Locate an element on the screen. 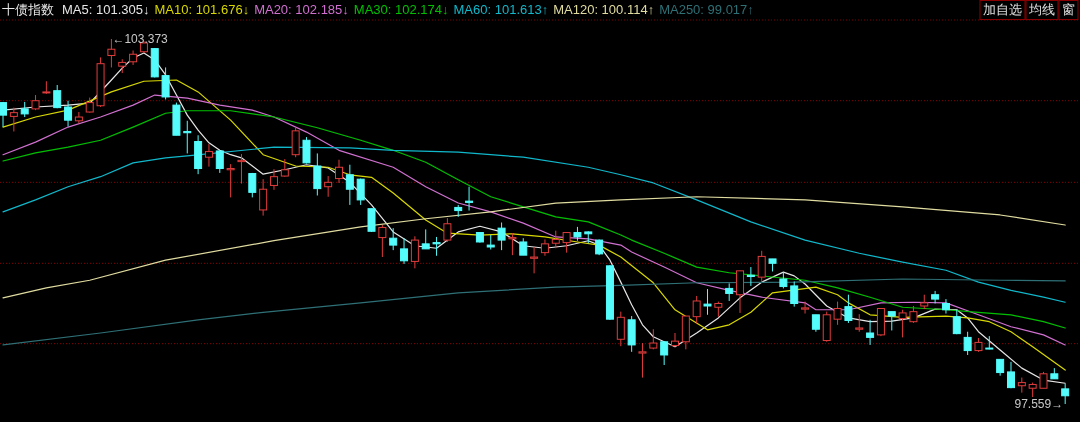  text: MA20: 102.185↓ is located at coordinates (301, 9).